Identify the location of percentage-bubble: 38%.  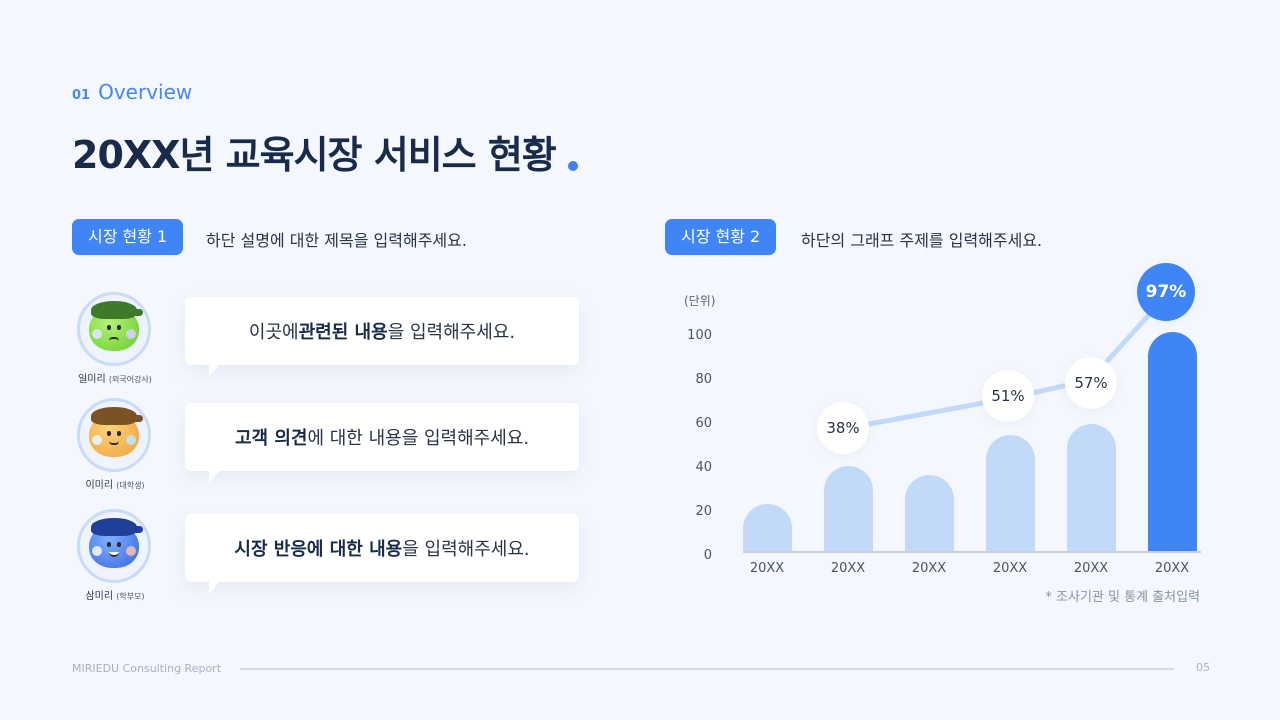
(843, 428).